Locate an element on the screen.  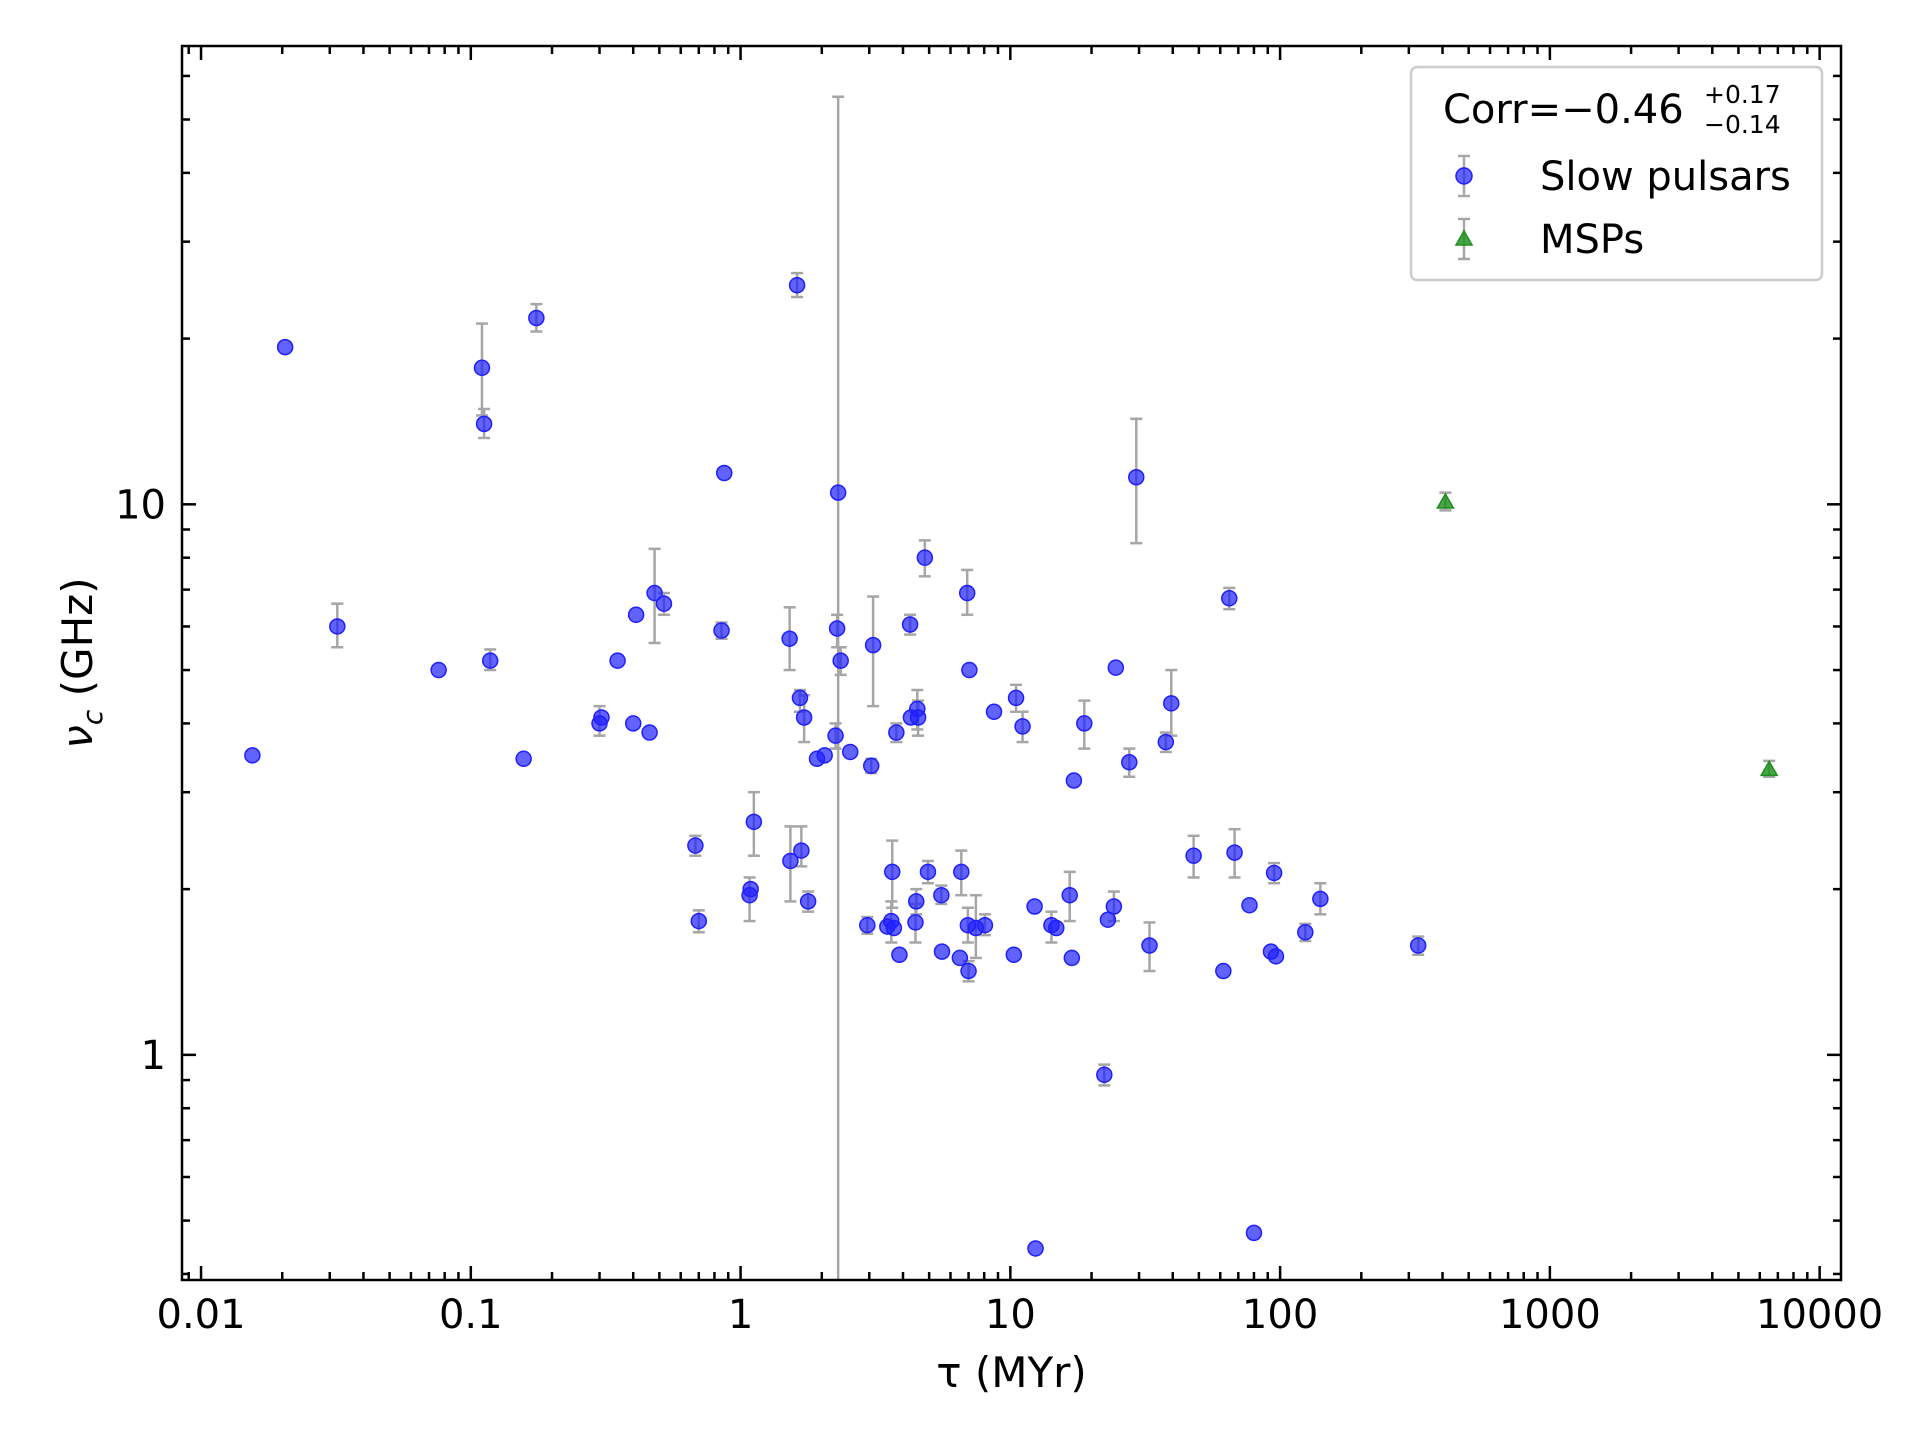
y-axis-label-subscript: c is located at coordinates (92, 717).